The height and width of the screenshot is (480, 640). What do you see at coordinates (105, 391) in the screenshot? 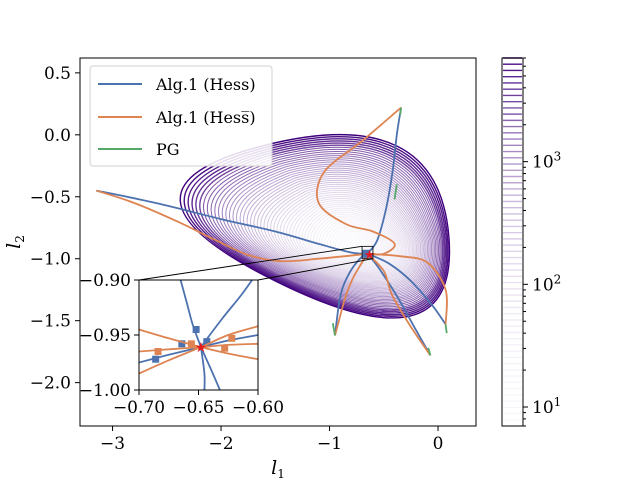
I see `inset-y-tick-label: −1.00` at bounding box center [105, 391].